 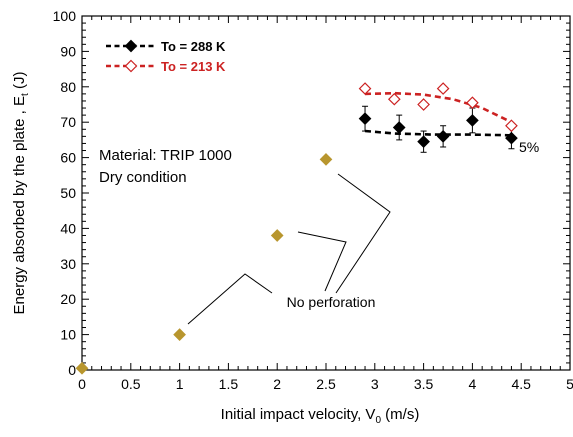 What do you see at coordinates (143, 177) in the screenshot?
I see `condition-annotation: Dry condition` at bounding box center [143, 177].